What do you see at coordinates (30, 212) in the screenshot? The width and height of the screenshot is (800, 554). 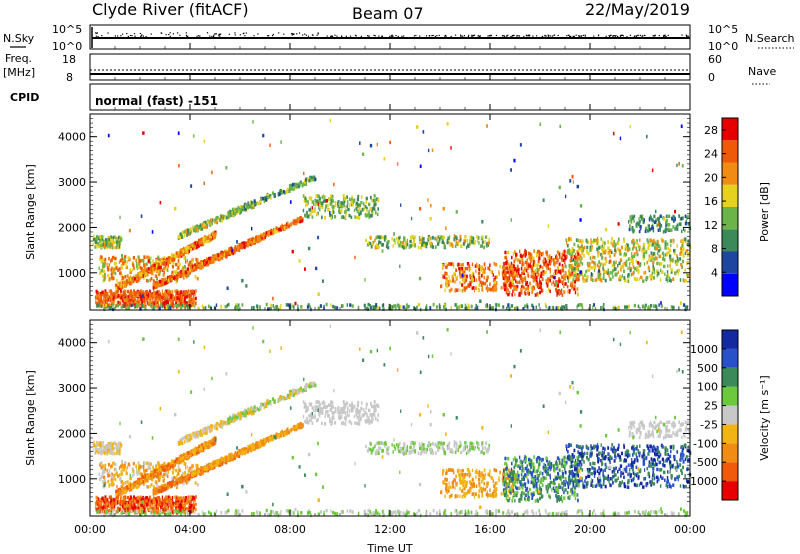 I see `power-ylabel: Slant Range [km]` at bounding box center [30, 212].